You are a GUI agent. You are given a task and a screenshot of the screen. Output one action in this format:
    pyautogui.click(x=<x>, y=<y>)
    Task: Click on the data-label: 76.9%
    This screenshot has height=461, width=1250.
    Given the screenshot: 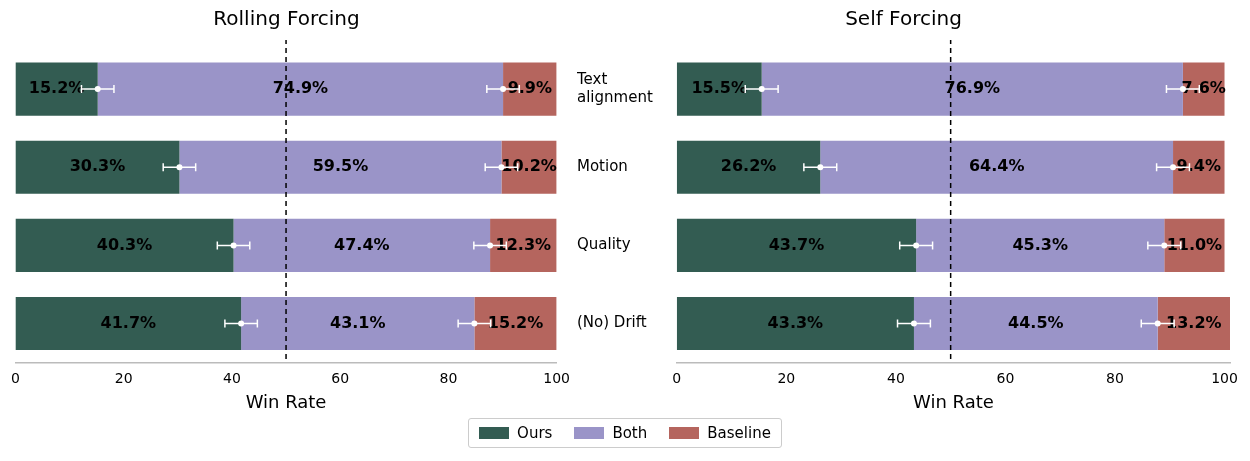 What is the action you would take?
    pyautogui.click(x=972, y=88)
    